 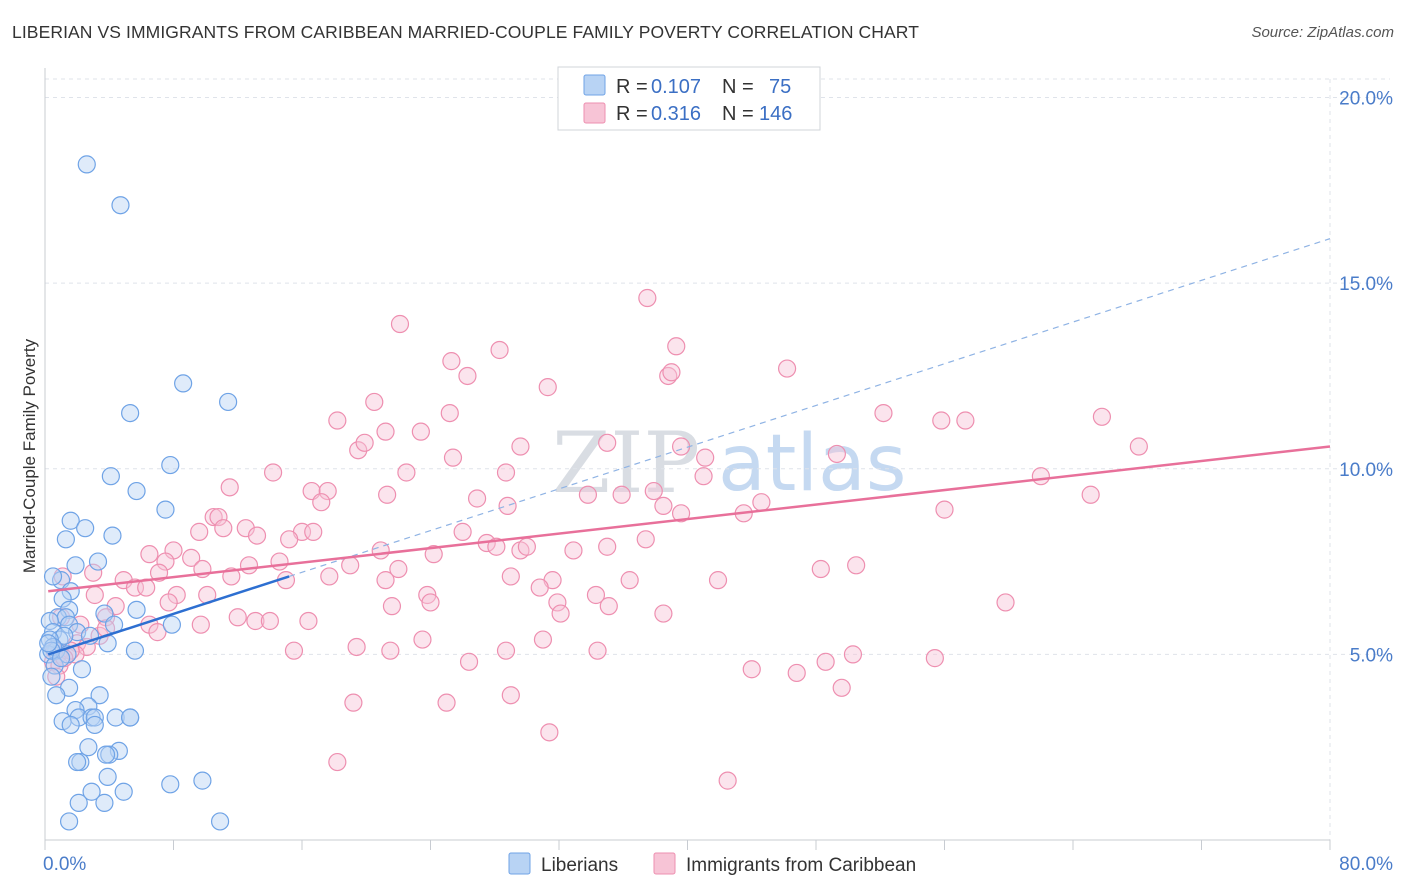 I want to click on legend-swatch-caribbean, so click(x=594, y=113).